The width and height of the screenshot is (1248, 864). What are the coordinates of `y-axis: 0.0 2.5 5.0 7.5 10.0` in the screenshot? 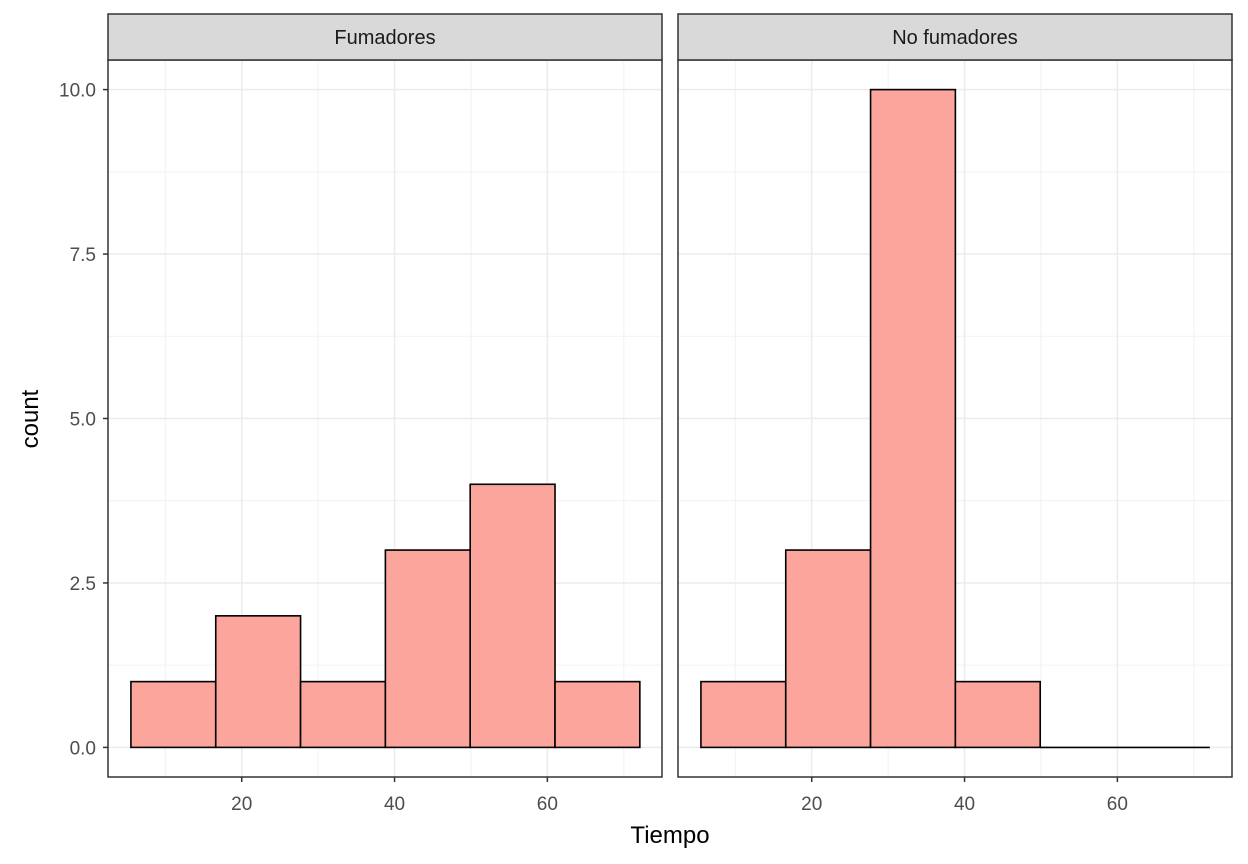 It's located at (83, 420).